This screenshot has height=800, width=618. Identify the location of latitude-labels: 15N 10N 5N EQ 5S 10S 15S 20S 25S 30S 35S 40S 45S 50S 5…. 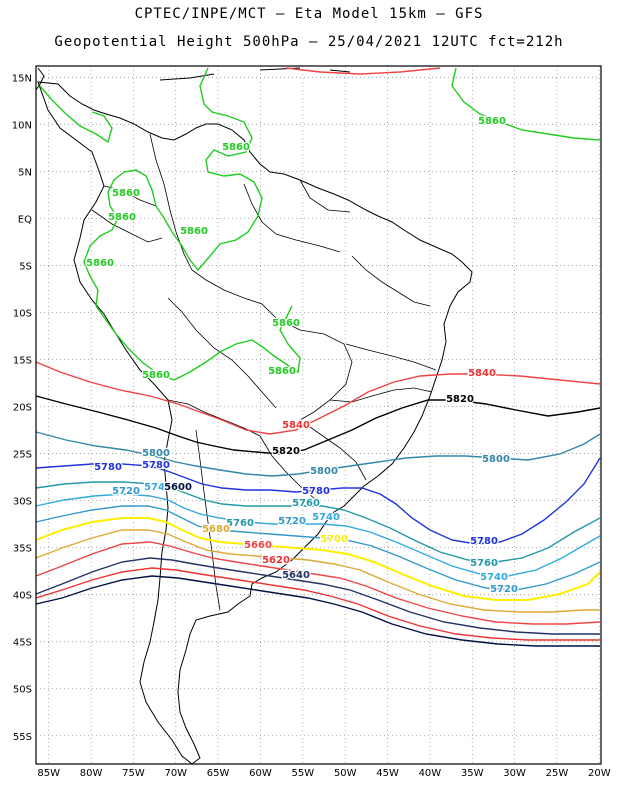
(22, 407).